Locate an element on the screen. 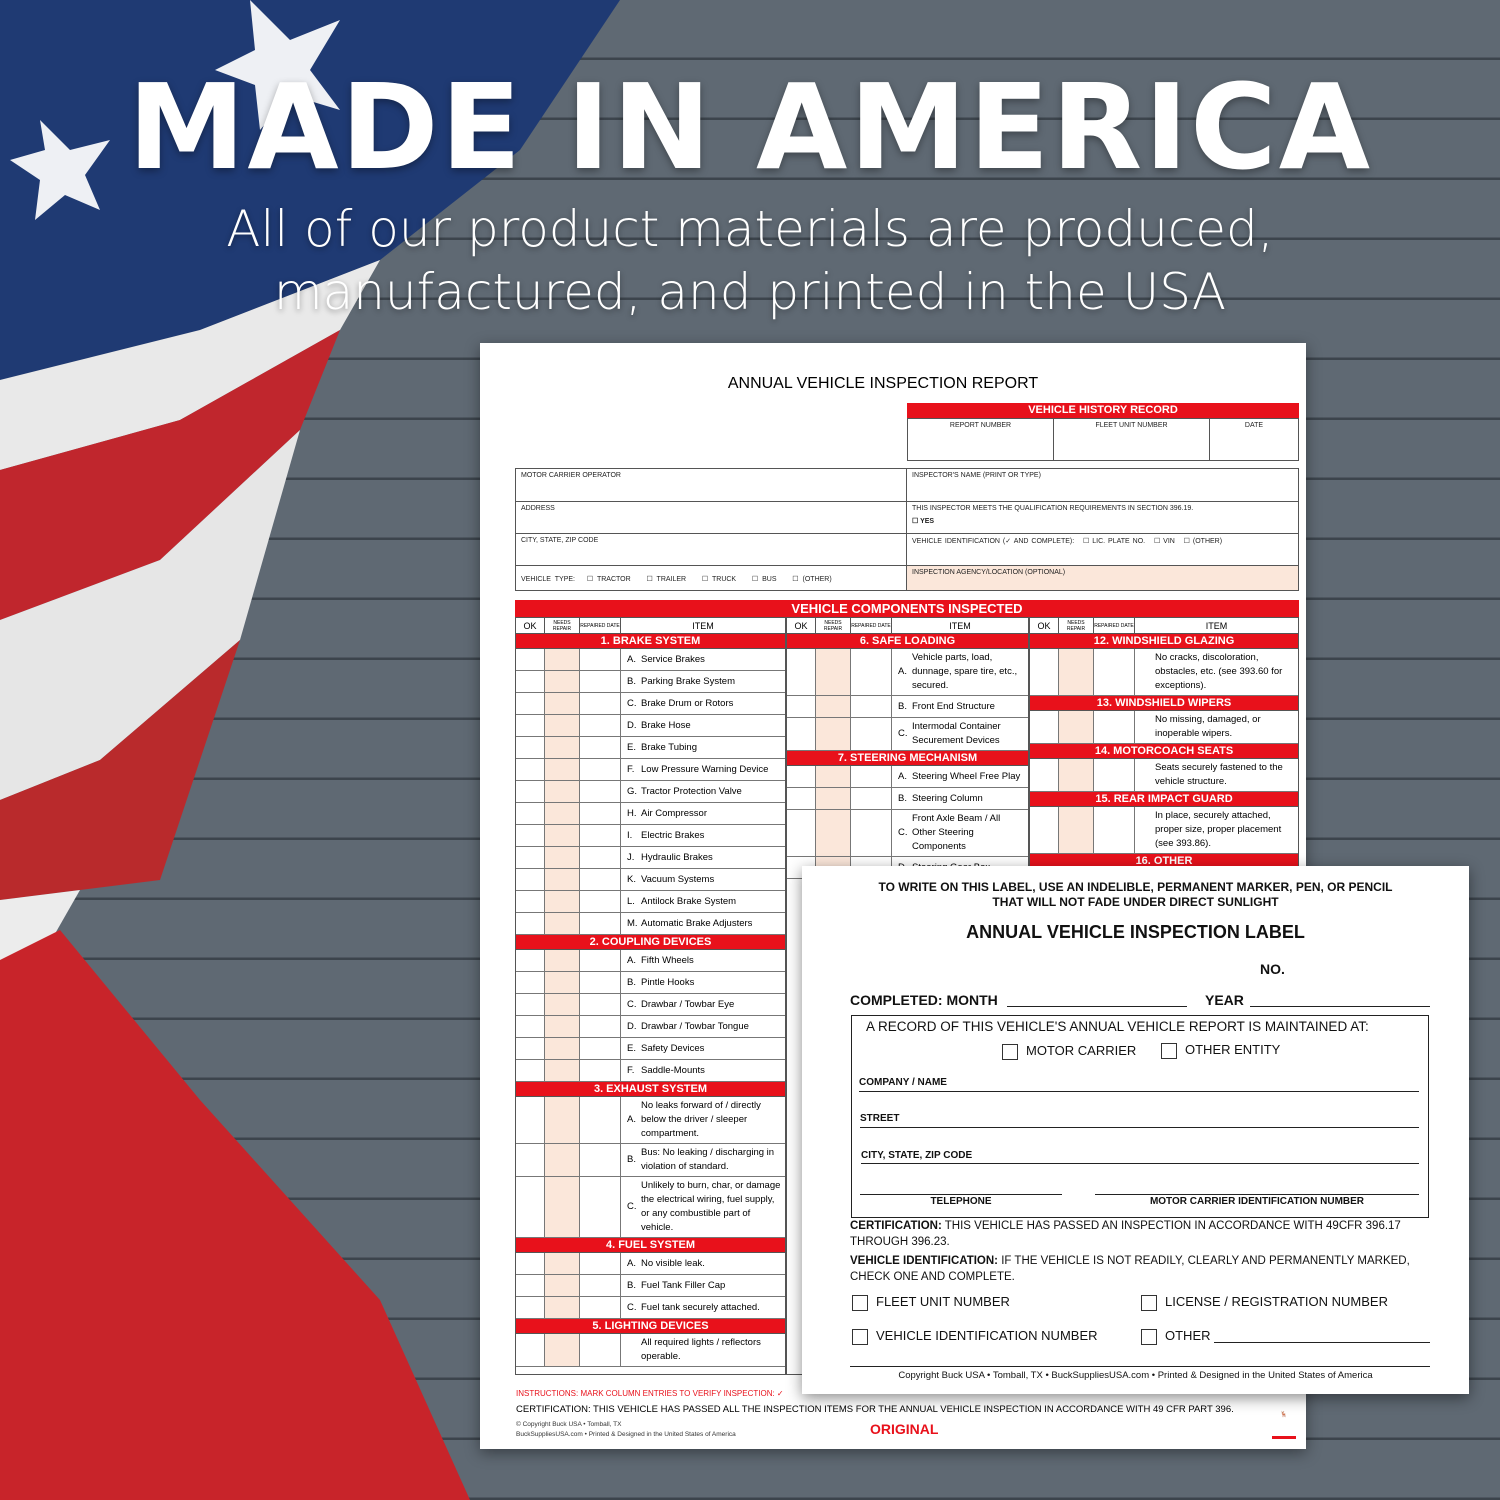 The image size is (1500, 1500). fleet-unit-checkbox: FLEET UNIT NUMBER is located at coordinates (931, 1302).